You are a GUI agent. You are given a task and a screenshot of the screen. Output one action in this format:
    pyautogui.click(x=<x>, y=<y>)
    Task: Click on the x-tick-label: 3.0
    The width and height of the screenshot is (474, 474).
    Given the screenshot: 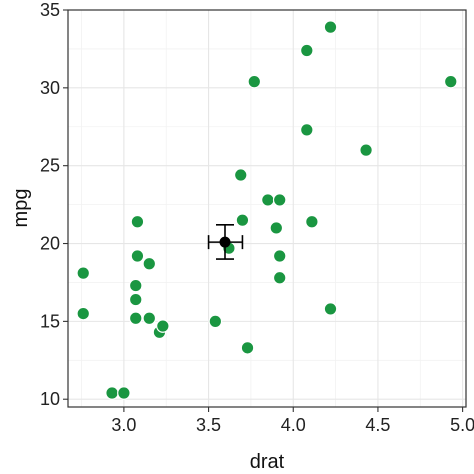 What is the action you would take?
    pyautogui.click(x=123, y=425)
    